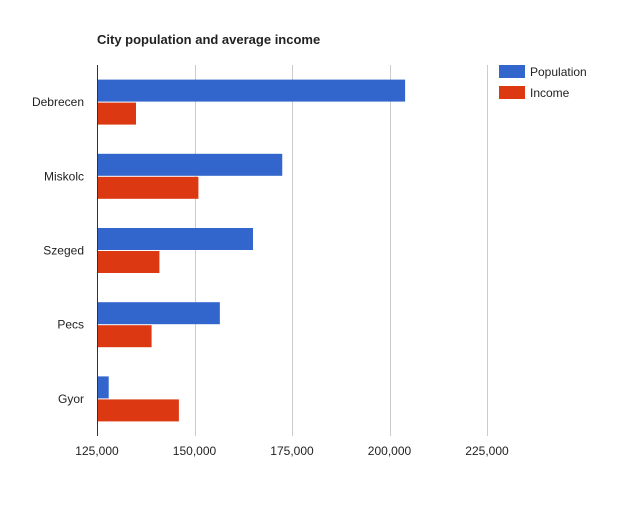 This screenshot has height=505, width=640. Describe the element at coordinates (159, 313) in the screenshot. I see `bar-population-pecs` at that location.